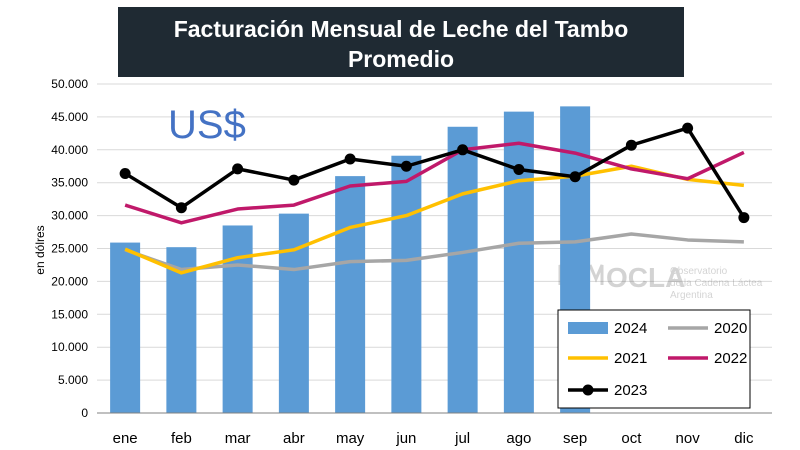  I want to click on y-tick-label: 25.000, so click(69, 249).